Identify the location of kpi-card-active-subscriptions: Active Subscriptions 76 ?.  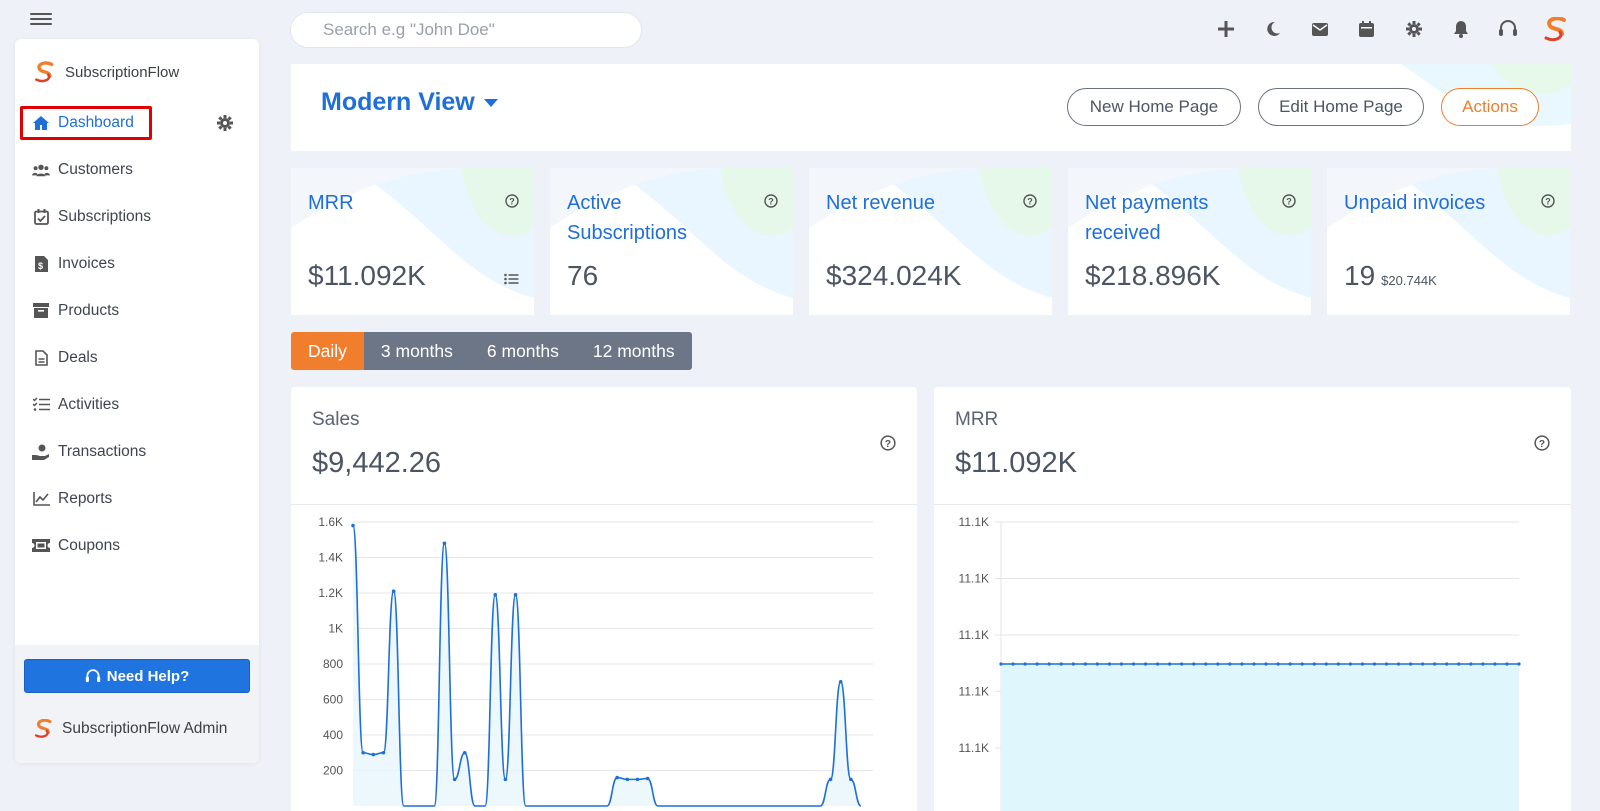
(671, 241).